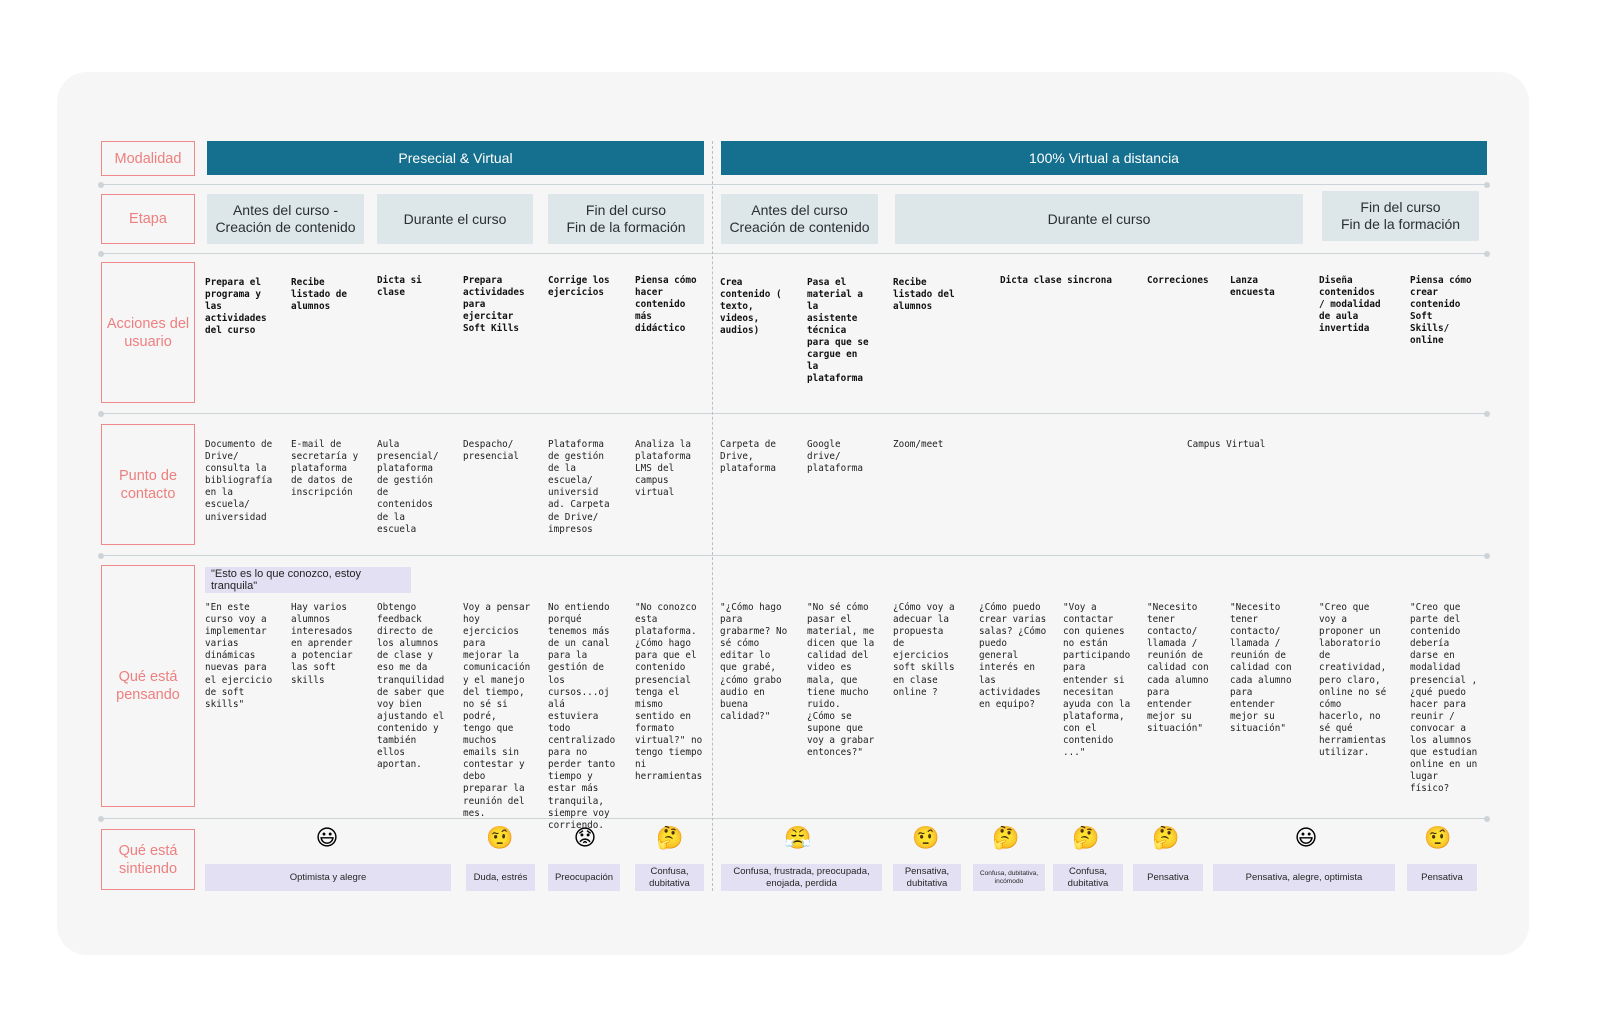 The width and height of the screenshot is (1614, 1019). Describe the element at coordinates (455, 219) in the screenshot. I see `stage-durante-presencial: Durante el curso` at that location.